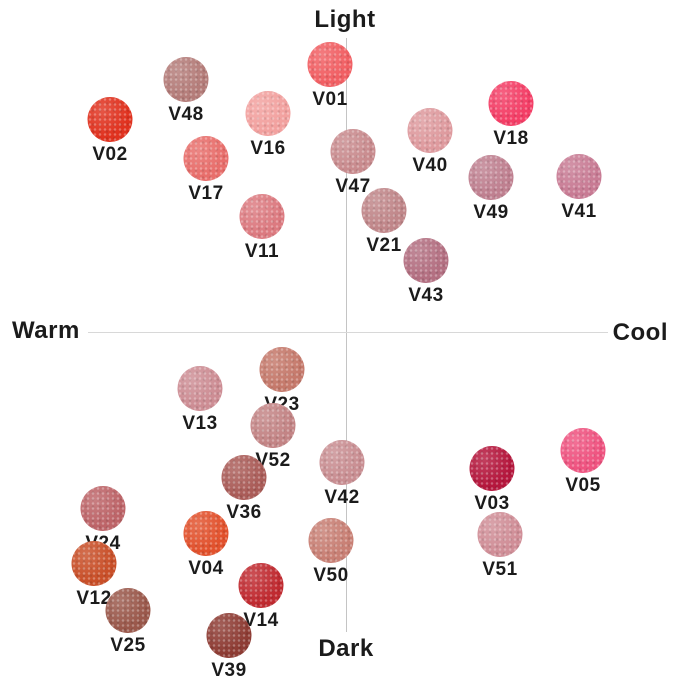 This screenshot has height=679, width=679. I want to click on swatch-label: V39, so click(229, 669).